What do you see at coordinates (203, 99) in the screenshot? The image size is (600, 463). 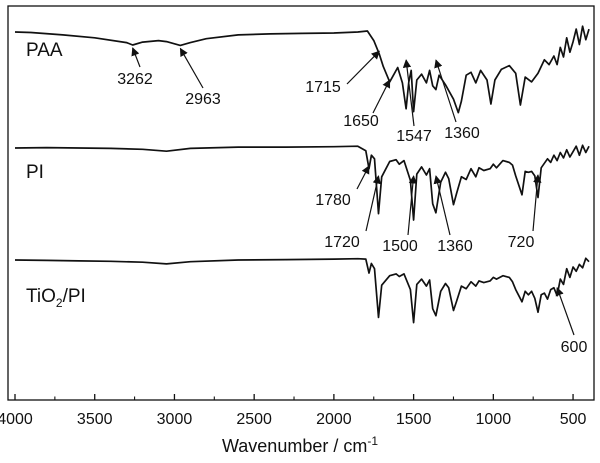 I see `annotation-label: 2963` at bounding box center [203, 99].